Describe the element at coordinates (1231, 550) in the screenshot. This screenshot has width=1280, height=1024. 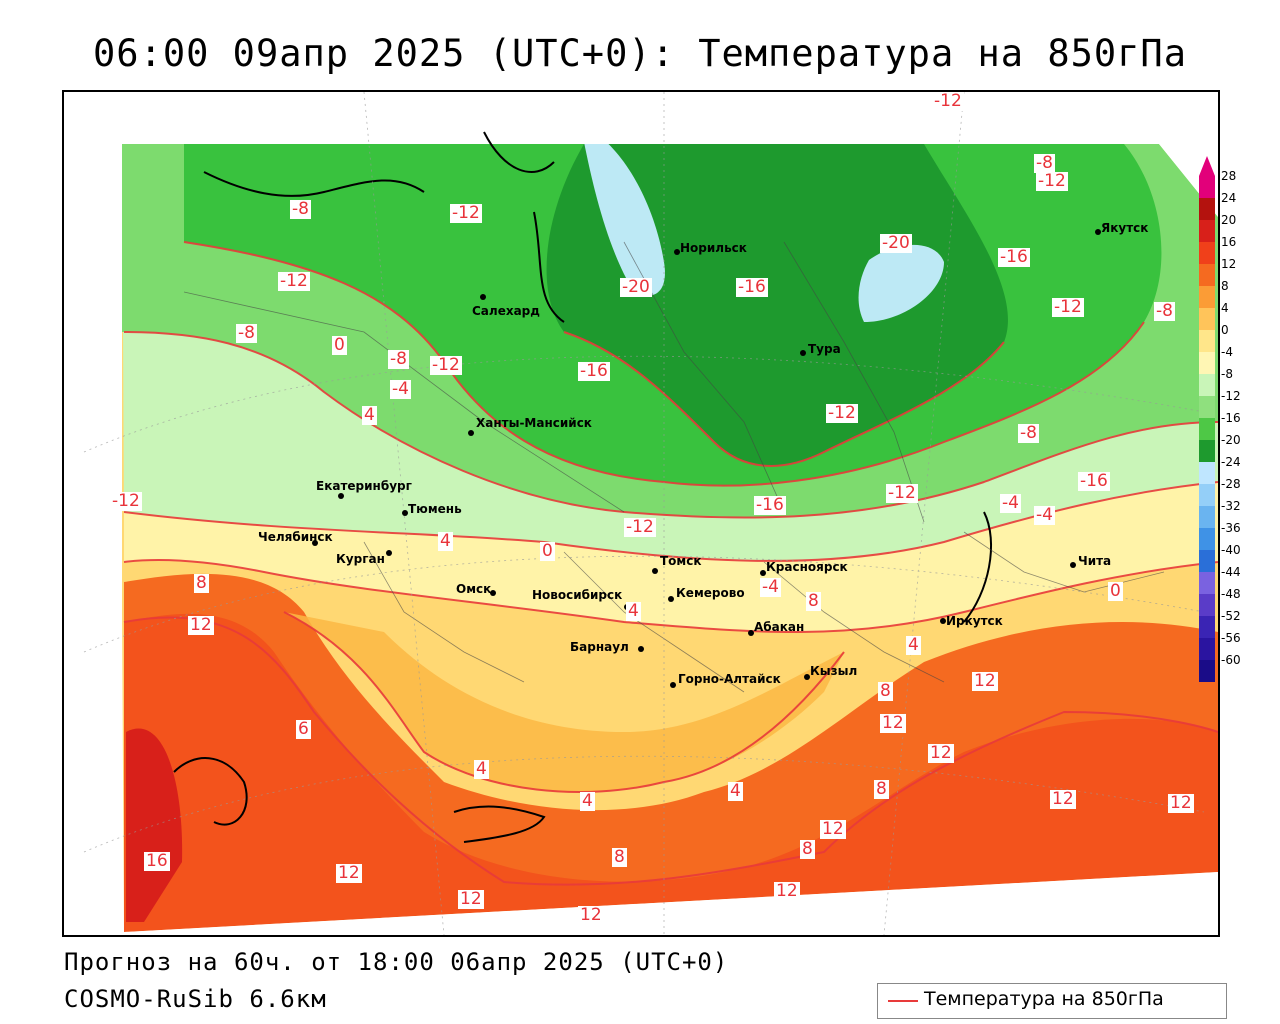
I see `colorbar-label: -40` at that location.